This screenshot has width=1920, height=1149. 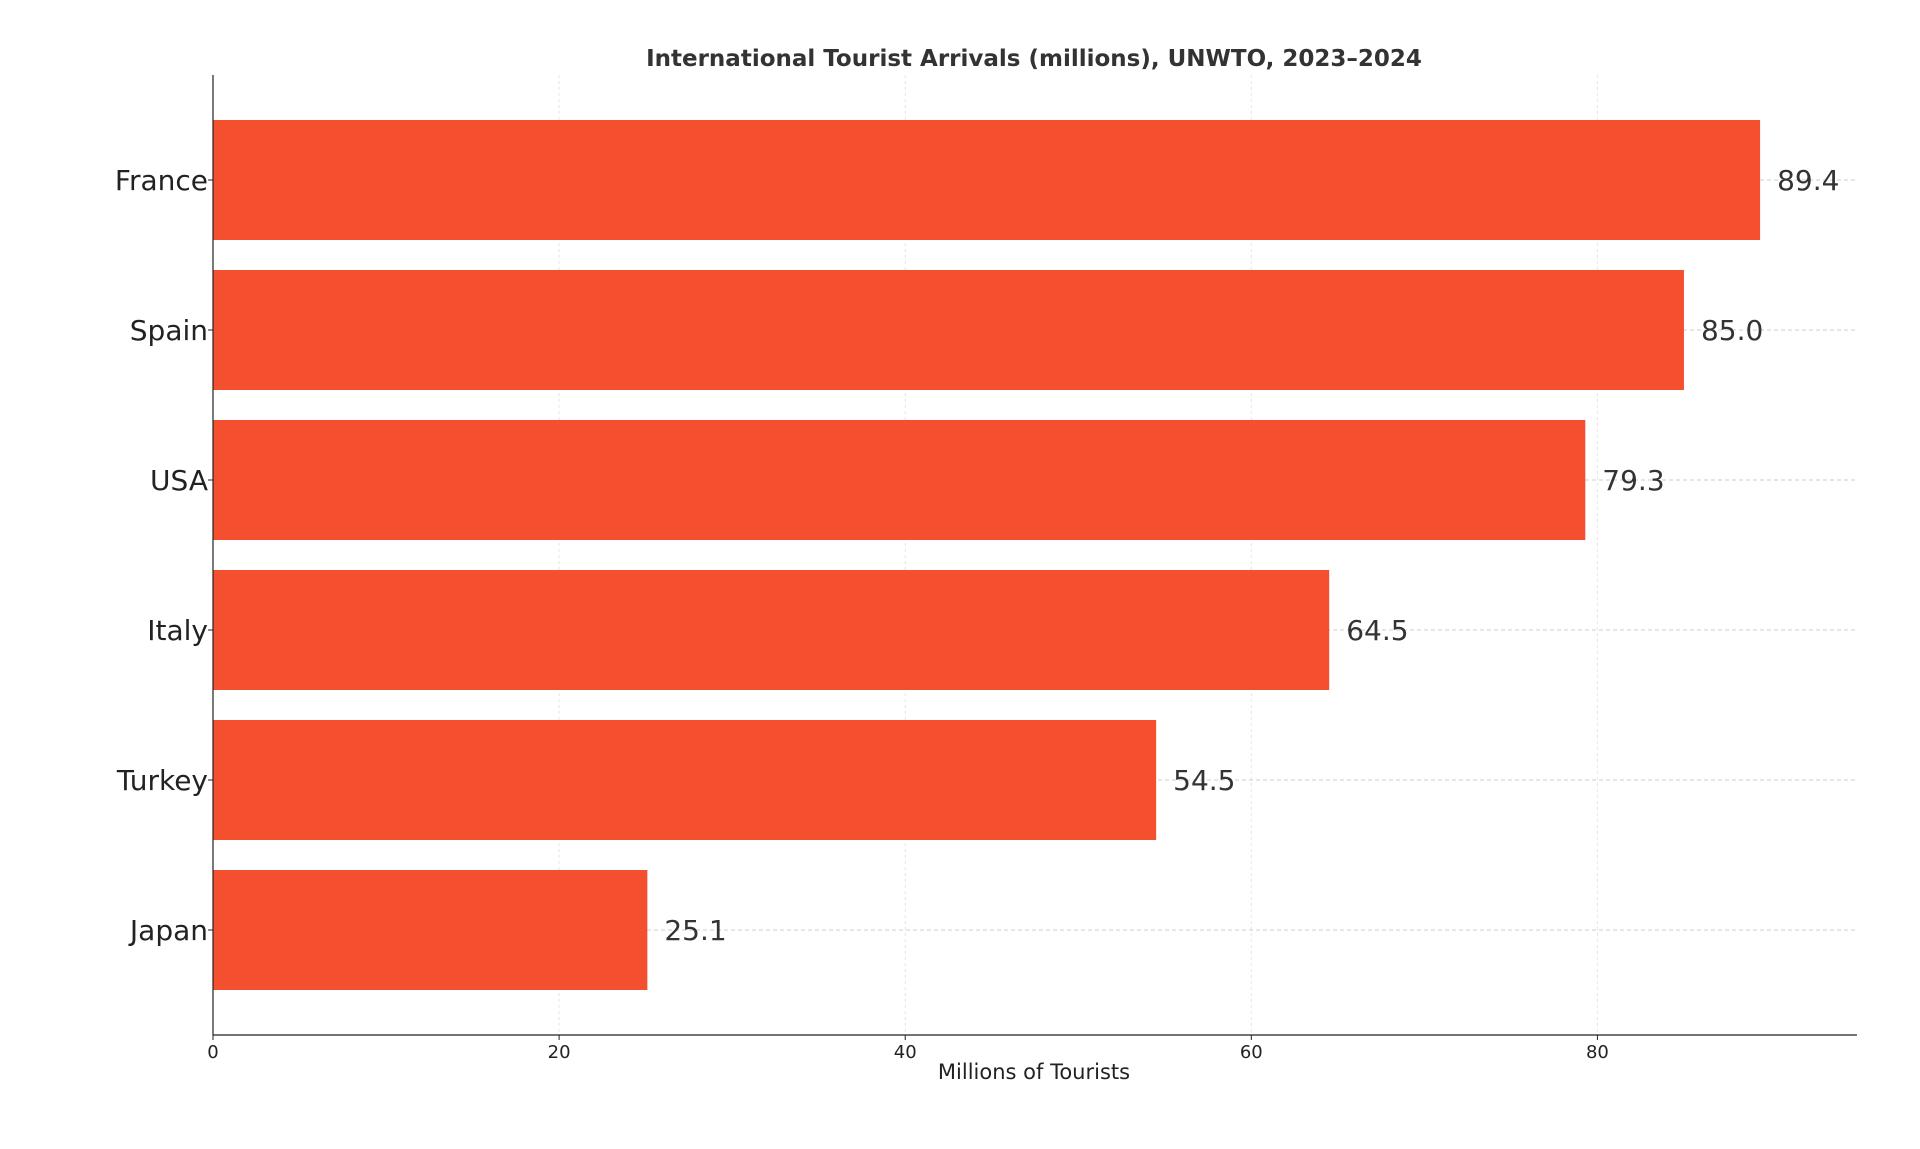 I want to click on x-tick-label-20: 20, so click(x=559, y=1052).